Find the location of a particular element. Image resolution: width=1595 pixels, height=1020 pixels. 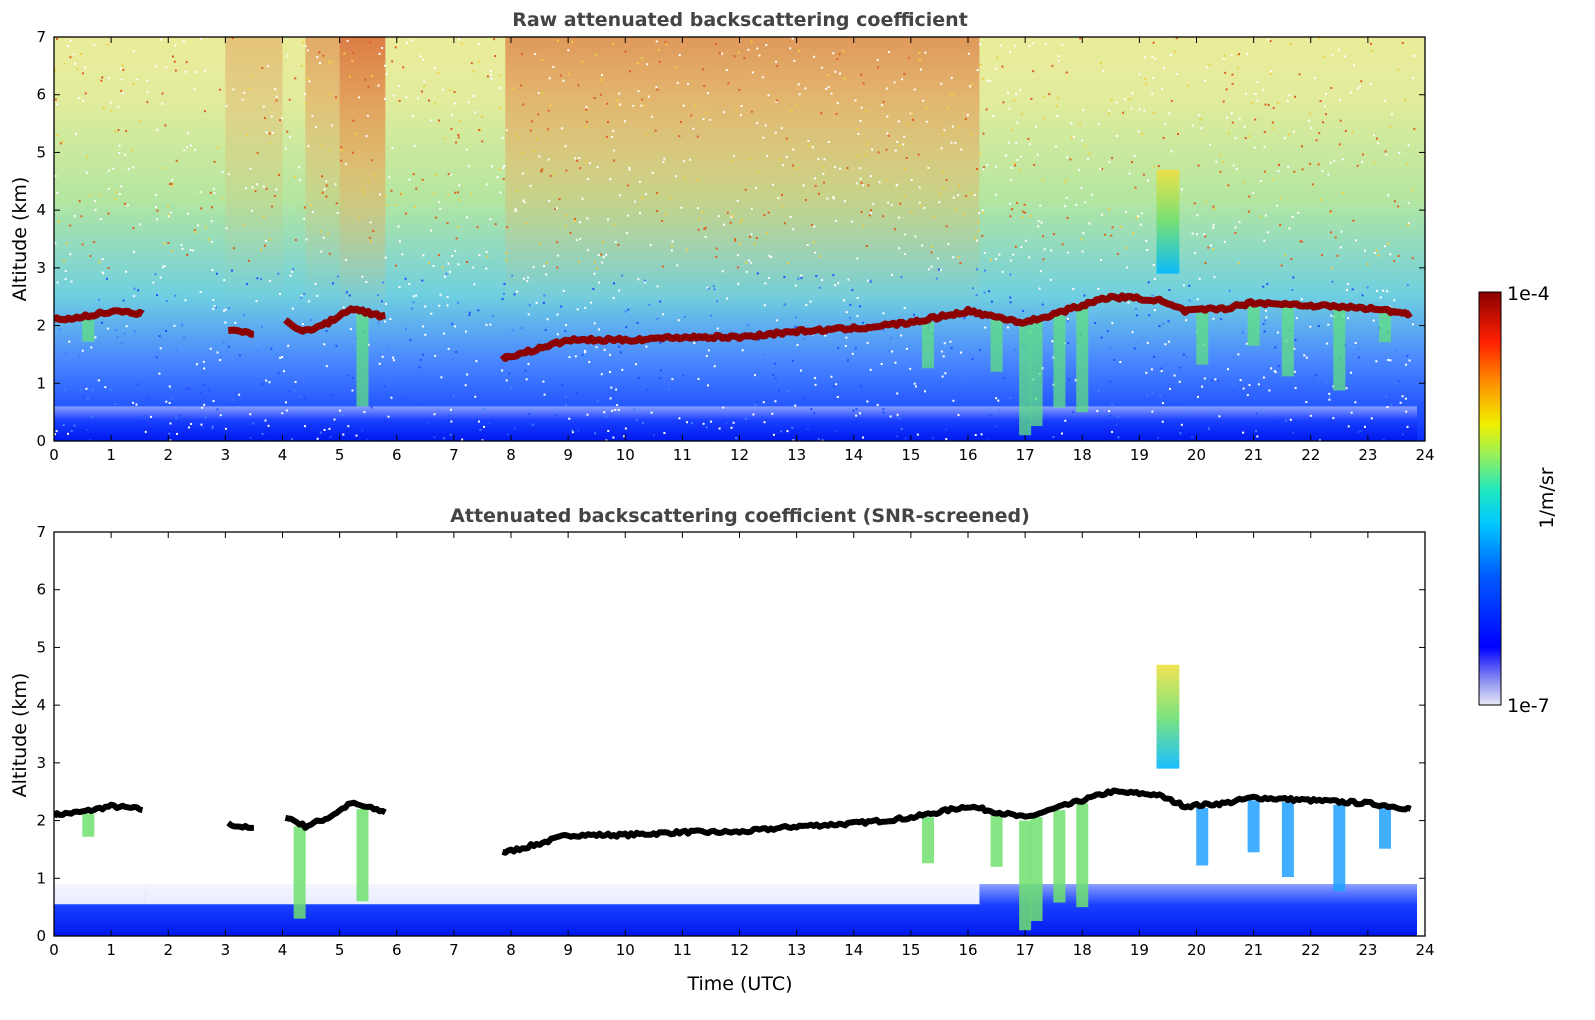

raw-y-axis-label: Altitude (km) is located at coordinates (20, 239).